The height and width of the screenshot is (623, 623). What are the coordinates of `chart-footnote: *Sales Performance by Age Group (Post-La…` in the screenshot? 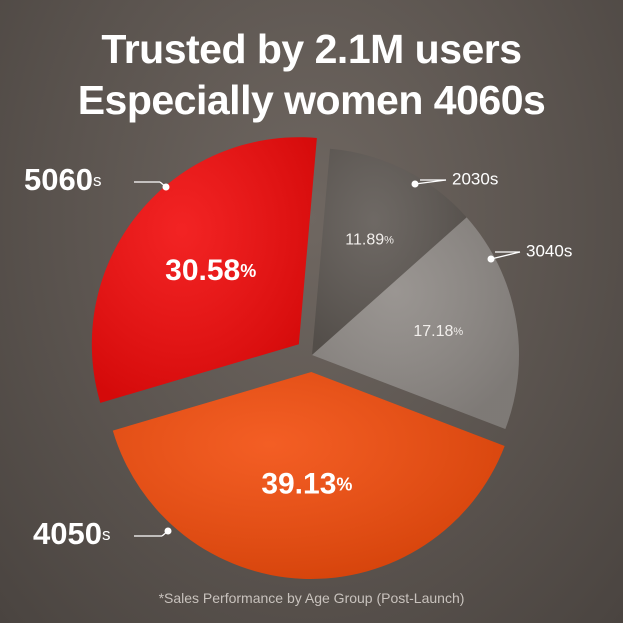 It's located at (311, 598).